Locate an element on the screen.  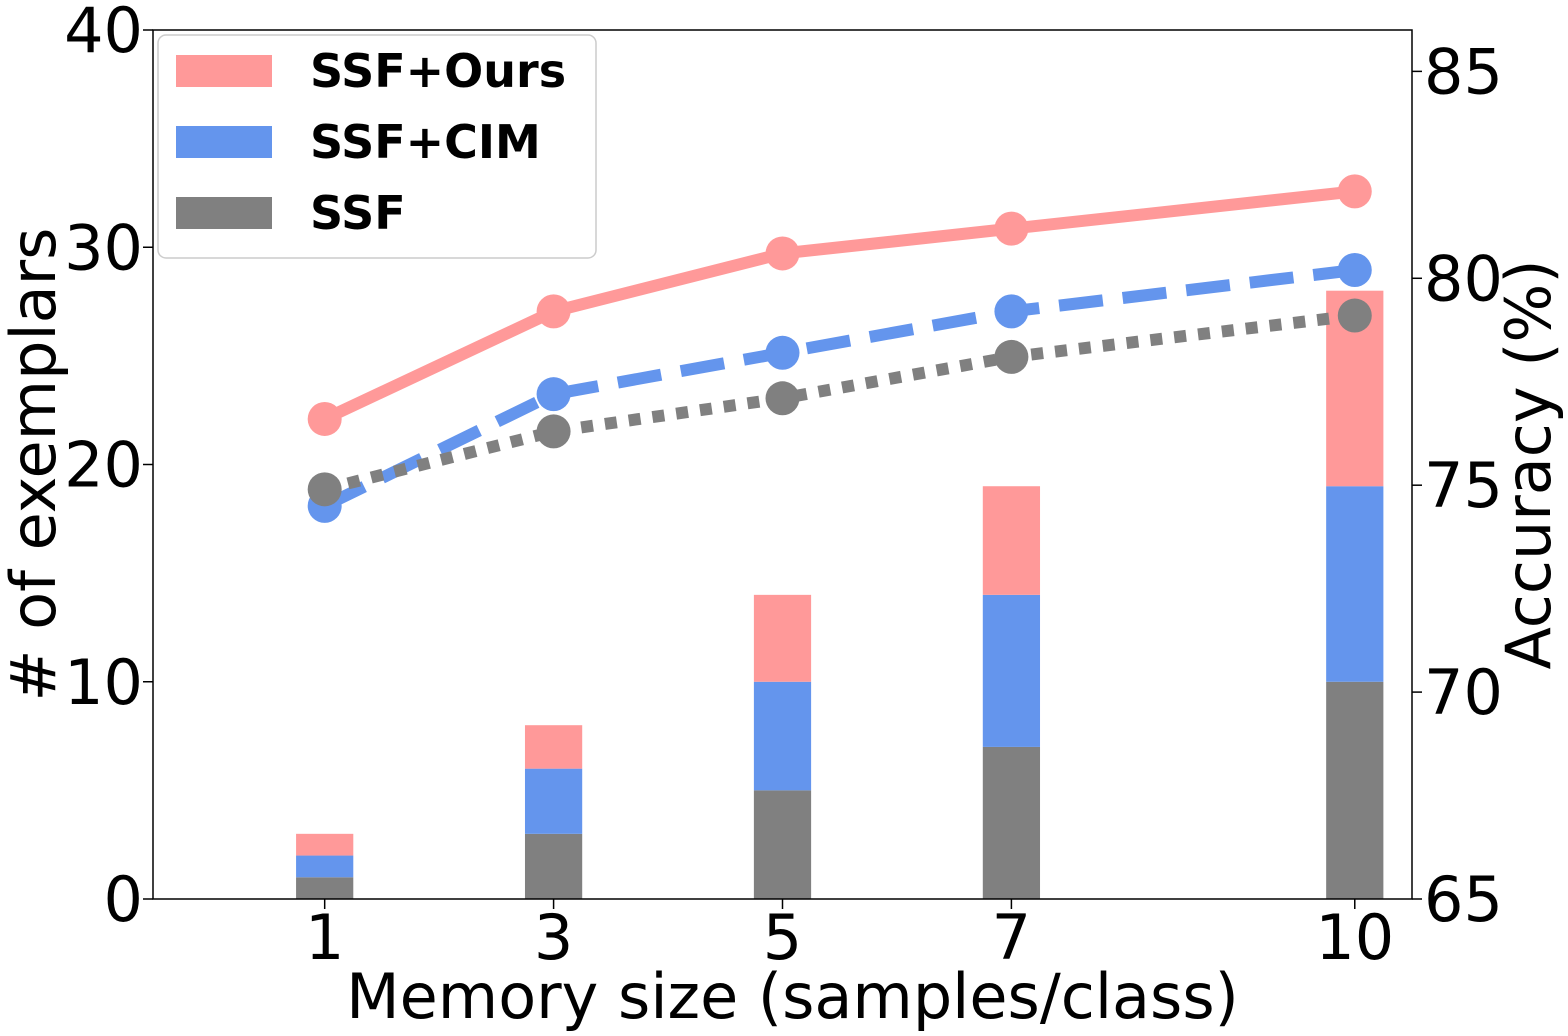
y-right-tick-label: 70 is located at coordinates (1463, 692).